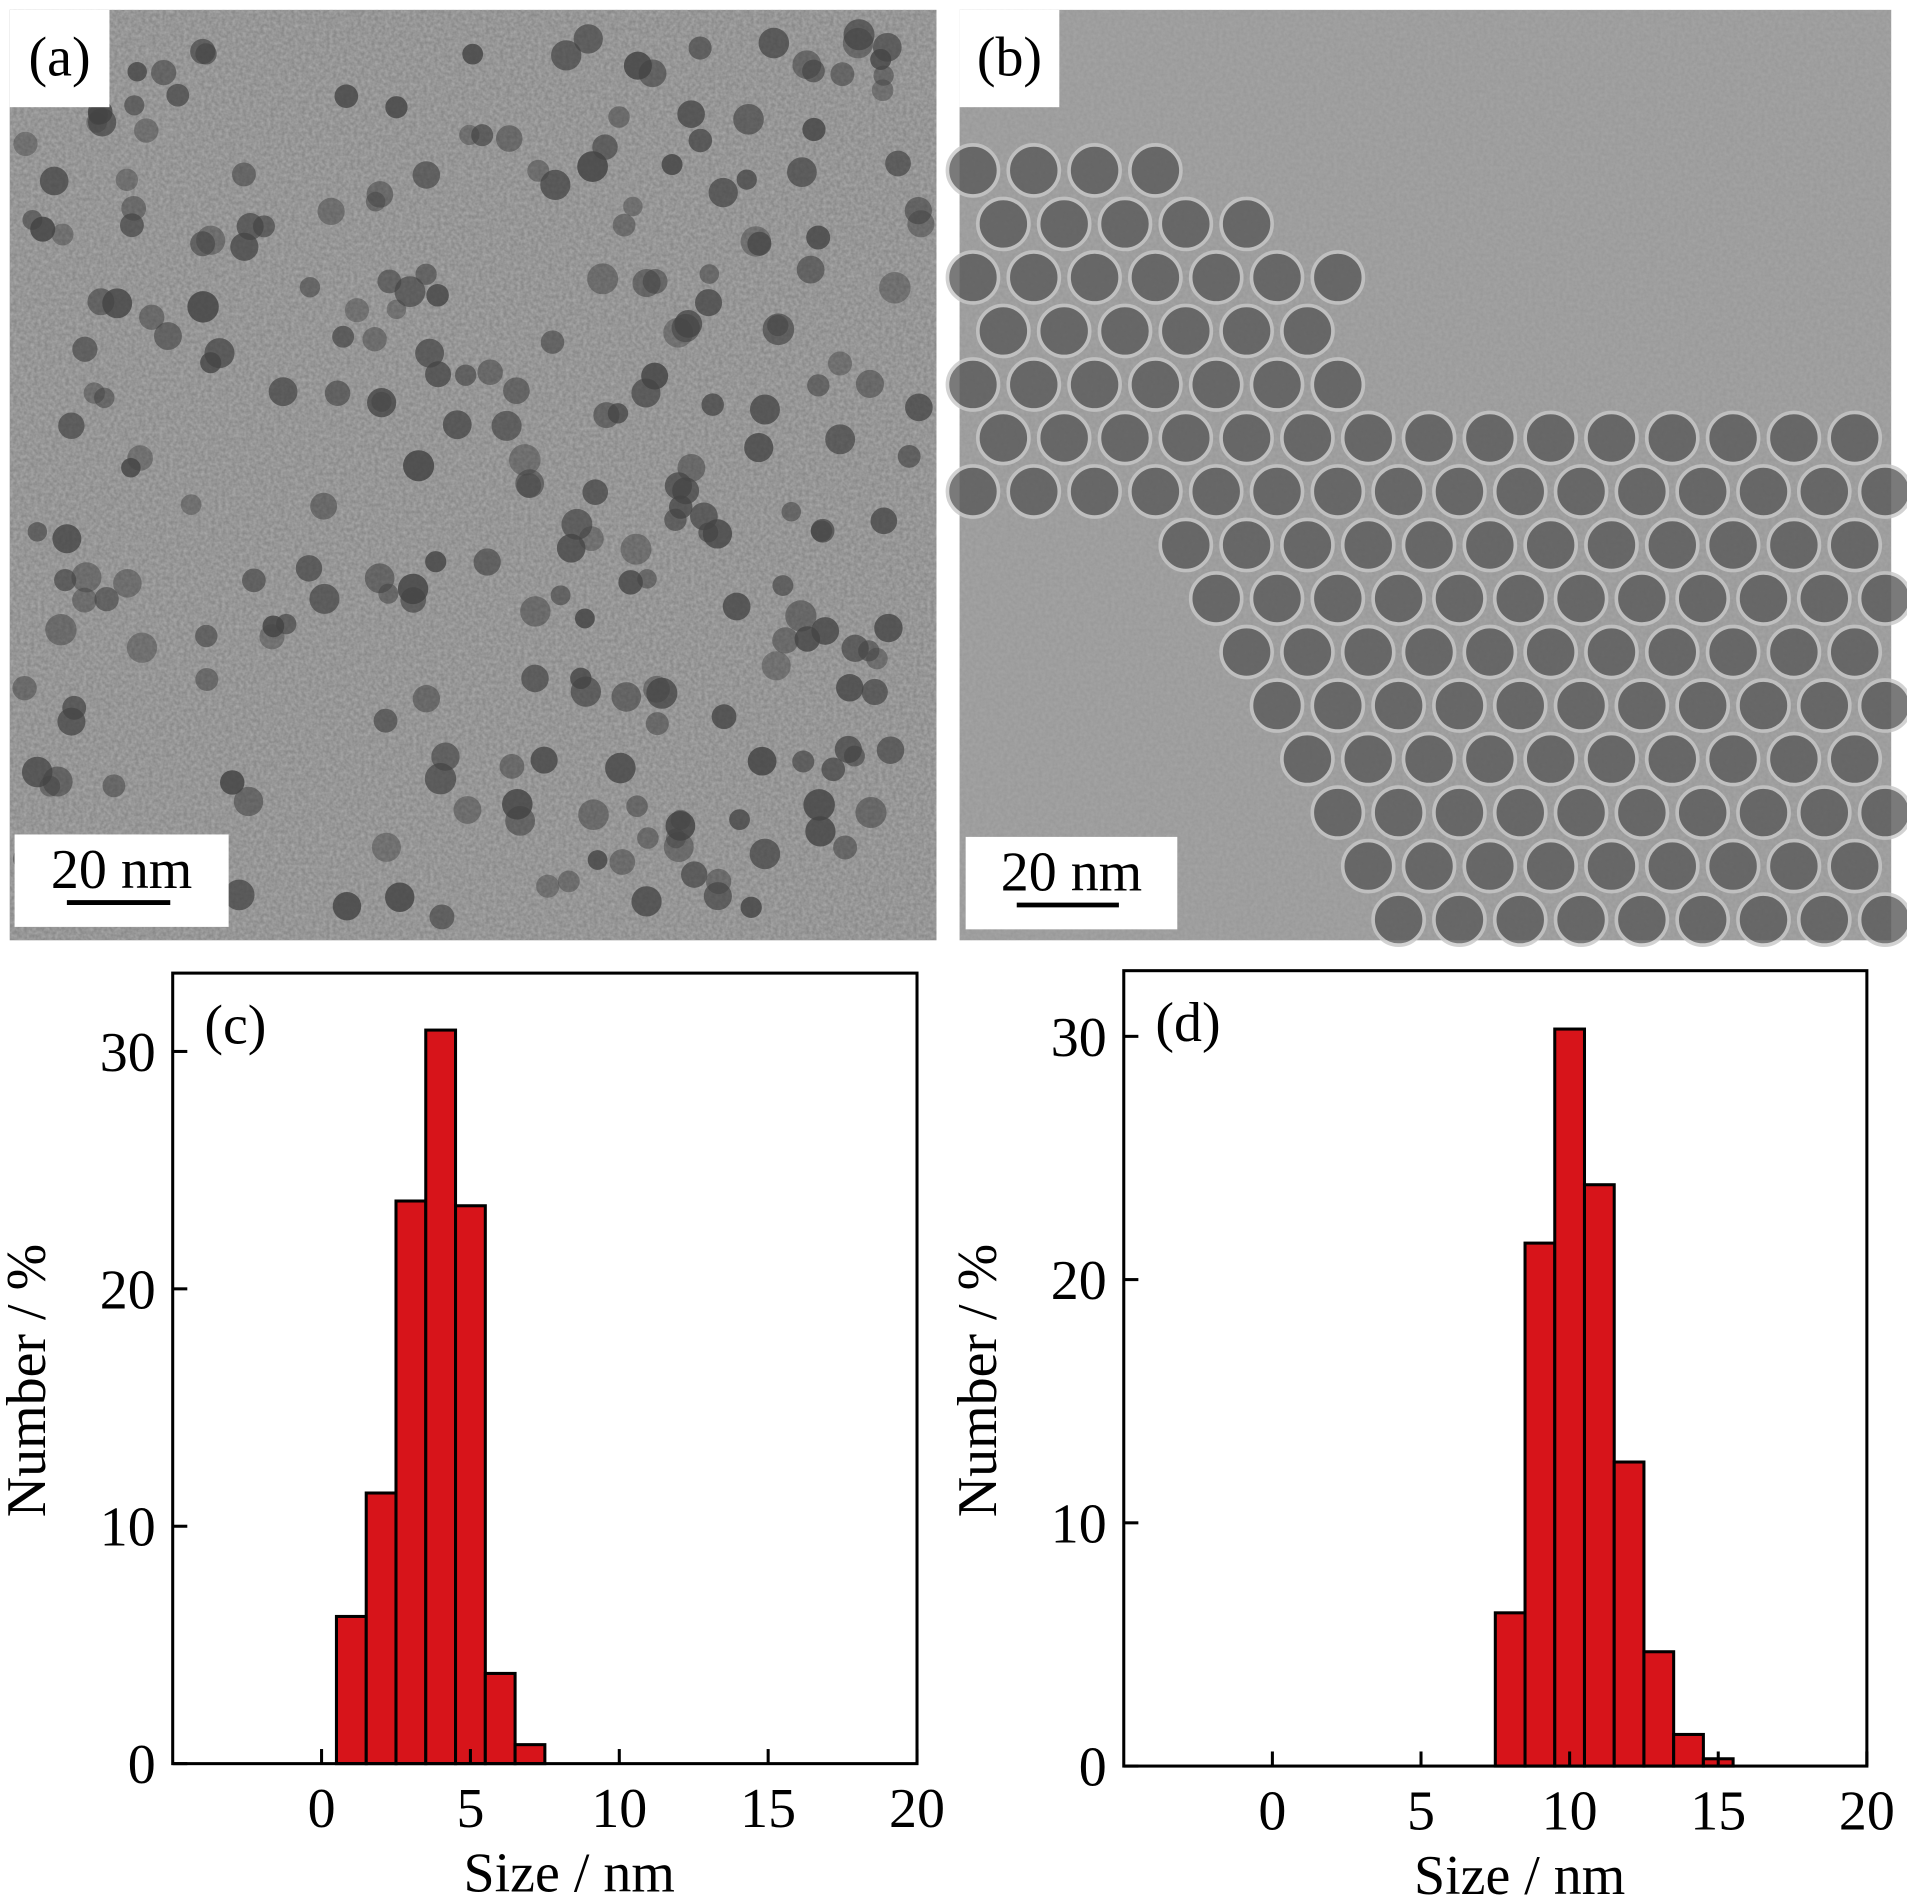  Describe the element at coordinates (1867, 1811) in the screenshot. I see `x-tick-label: 20` at that location.